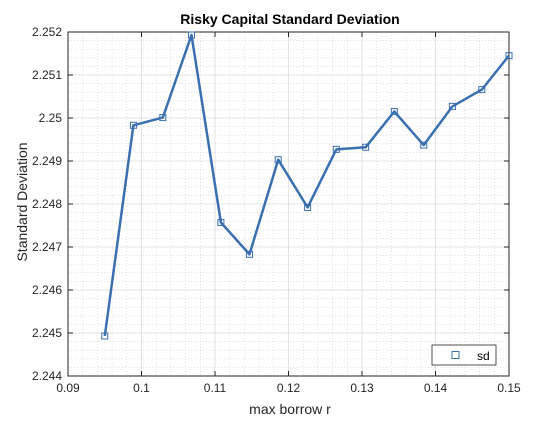  I want to click on y-tick-label: 2.251, so click(47, 75).